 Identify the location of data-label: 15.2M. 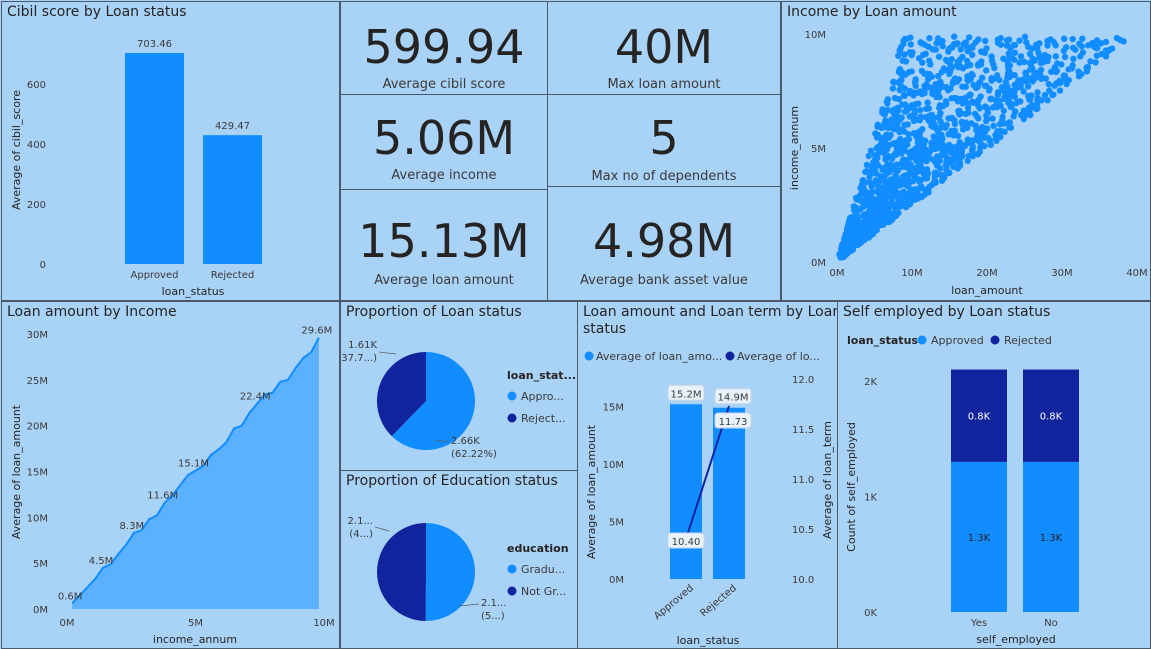
(686, 394).